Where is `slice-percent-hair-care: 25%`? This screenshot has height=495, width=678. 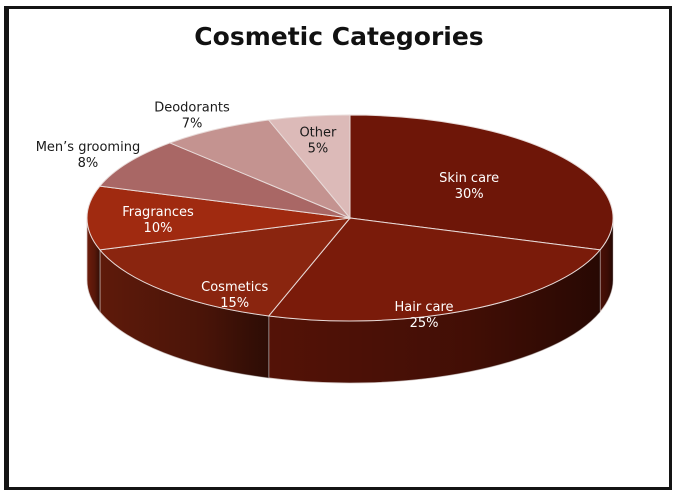
slice-percent-hair-care: 25% is located at coordinates (424, 323).